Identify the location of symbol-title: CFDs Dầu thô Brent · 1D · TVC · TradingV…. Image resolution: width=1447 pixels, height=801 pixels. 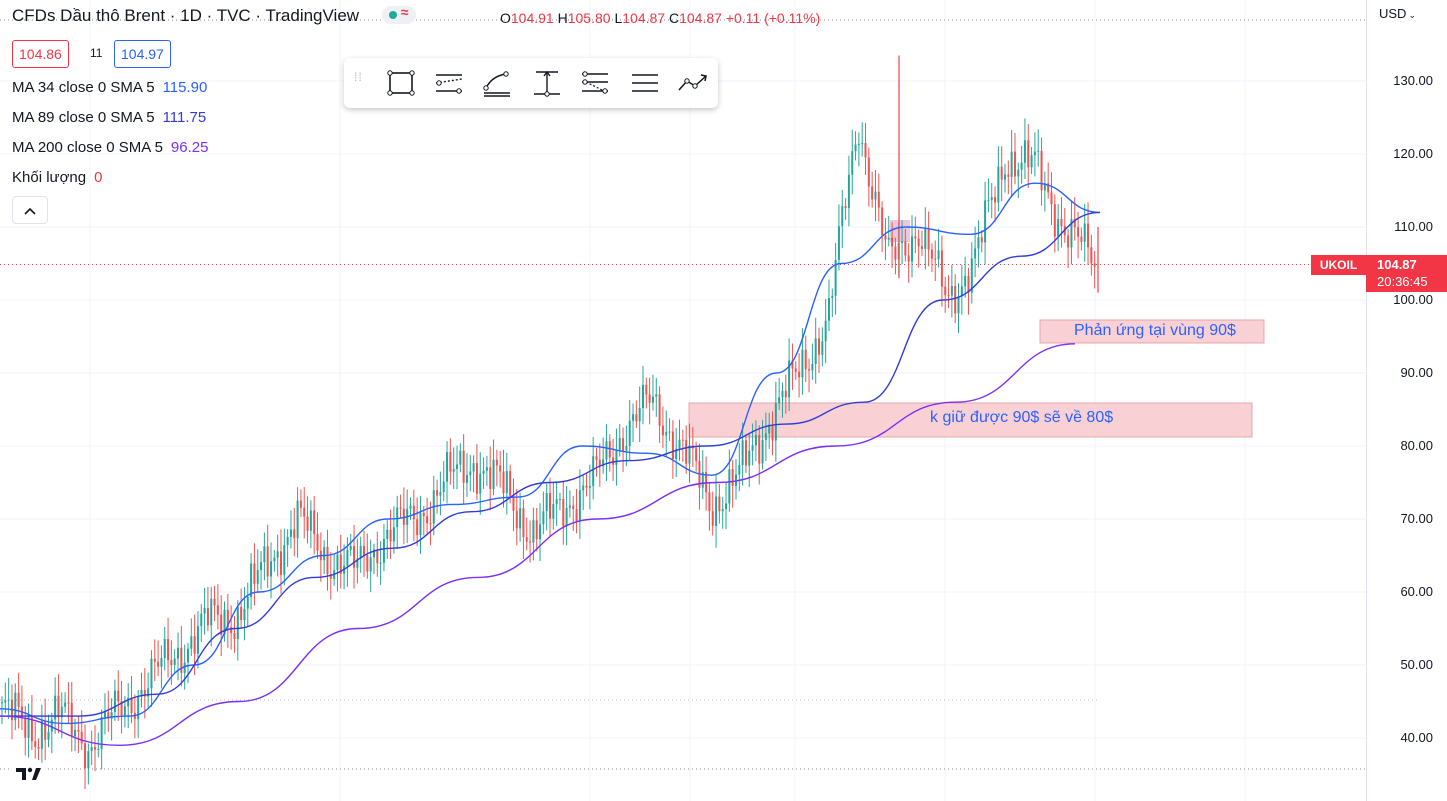
(186, 15).